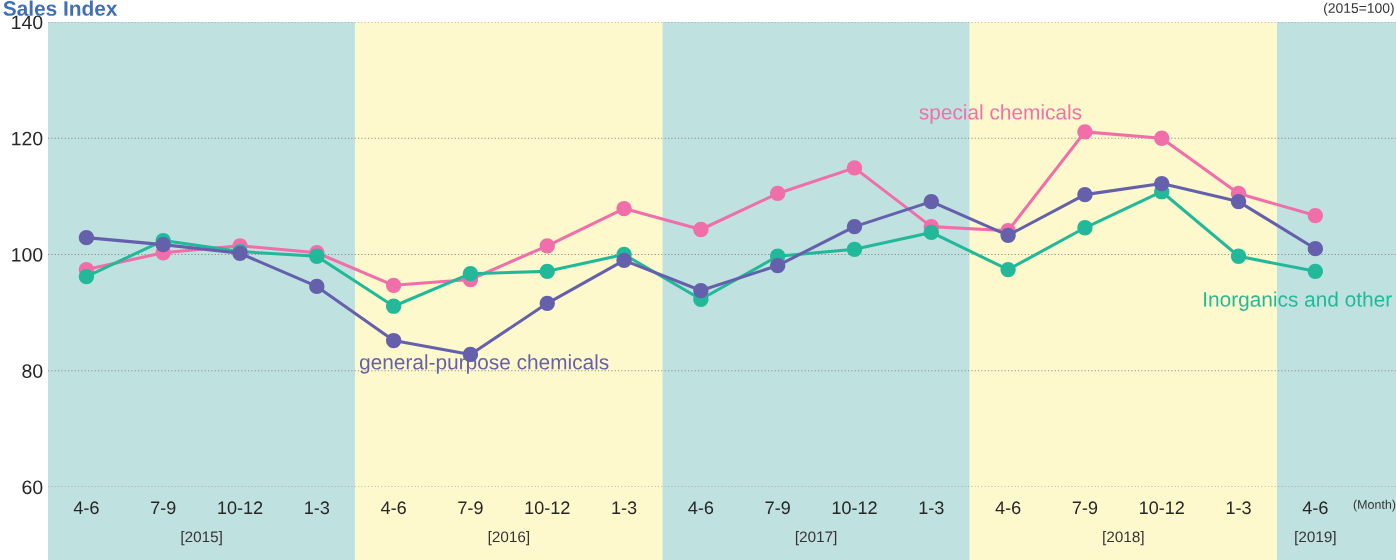 This screenshot has height=560, width=1396. What do you see at coordinates (509, 538) in the screenshot?
I see `text: [2016]` at bounding box center [509, 538].